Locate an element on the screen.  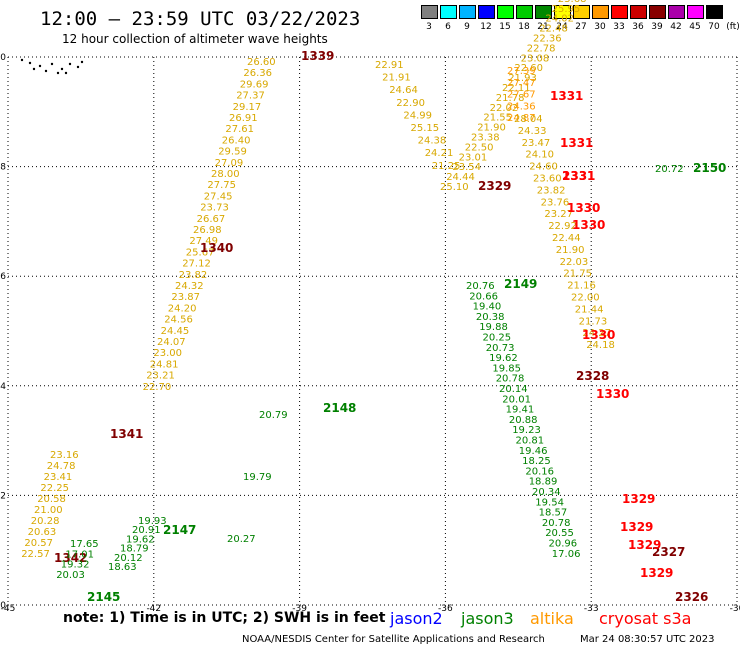
swh-label: 21.00 is located at coordinates (48, 510).